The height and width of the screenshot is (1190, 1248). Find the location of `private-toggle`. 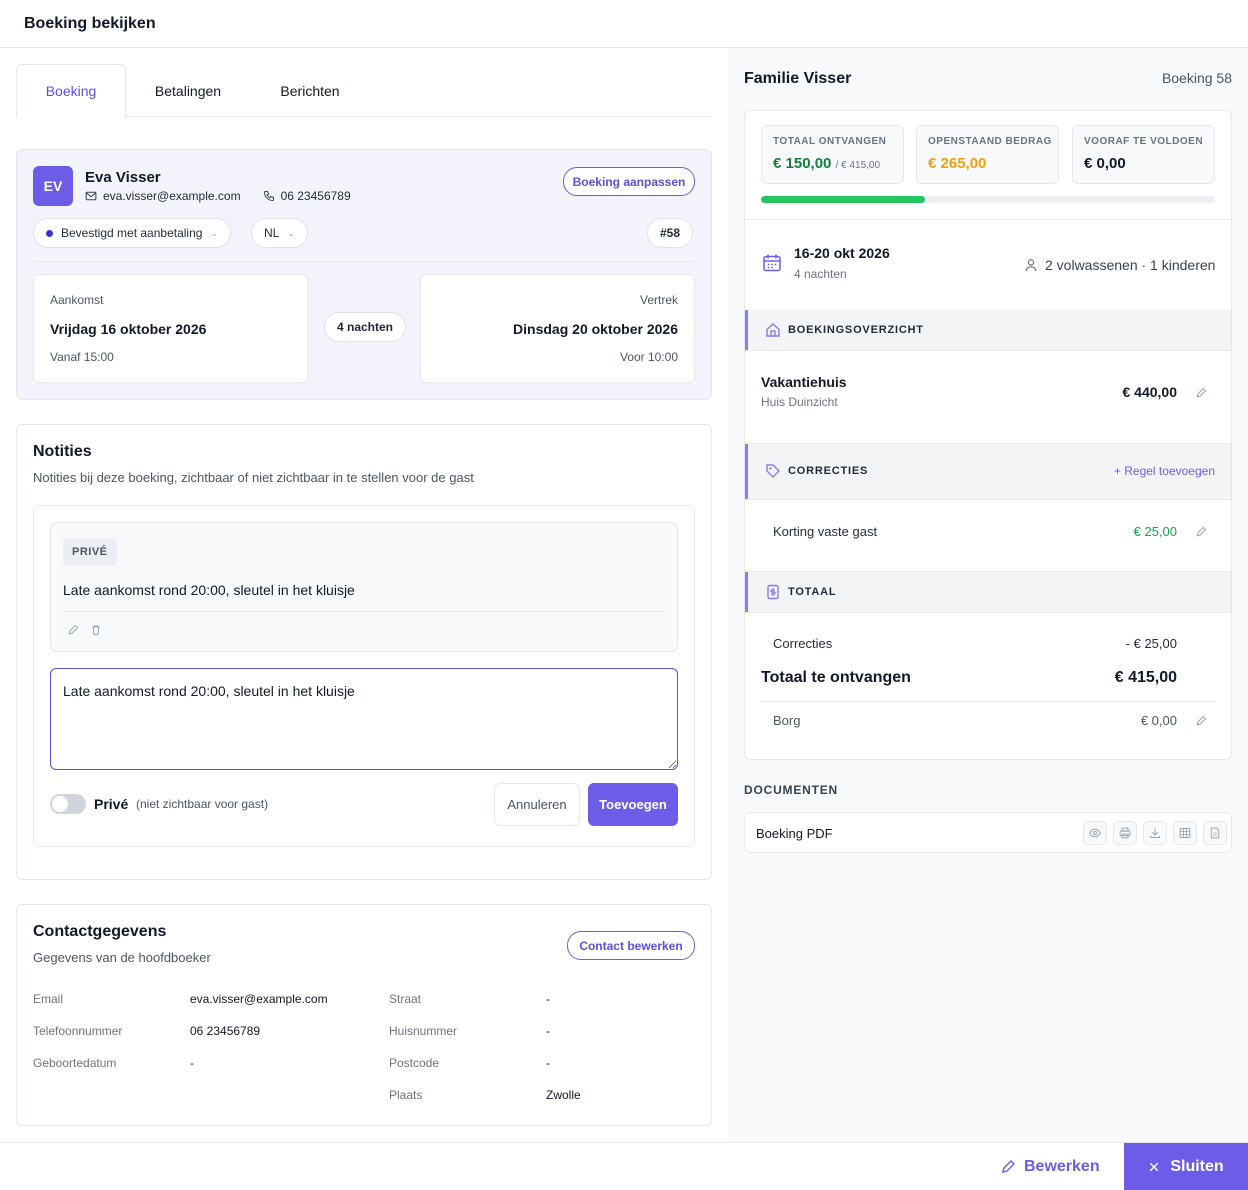

private-toggle is located at coordinates (68, 804).